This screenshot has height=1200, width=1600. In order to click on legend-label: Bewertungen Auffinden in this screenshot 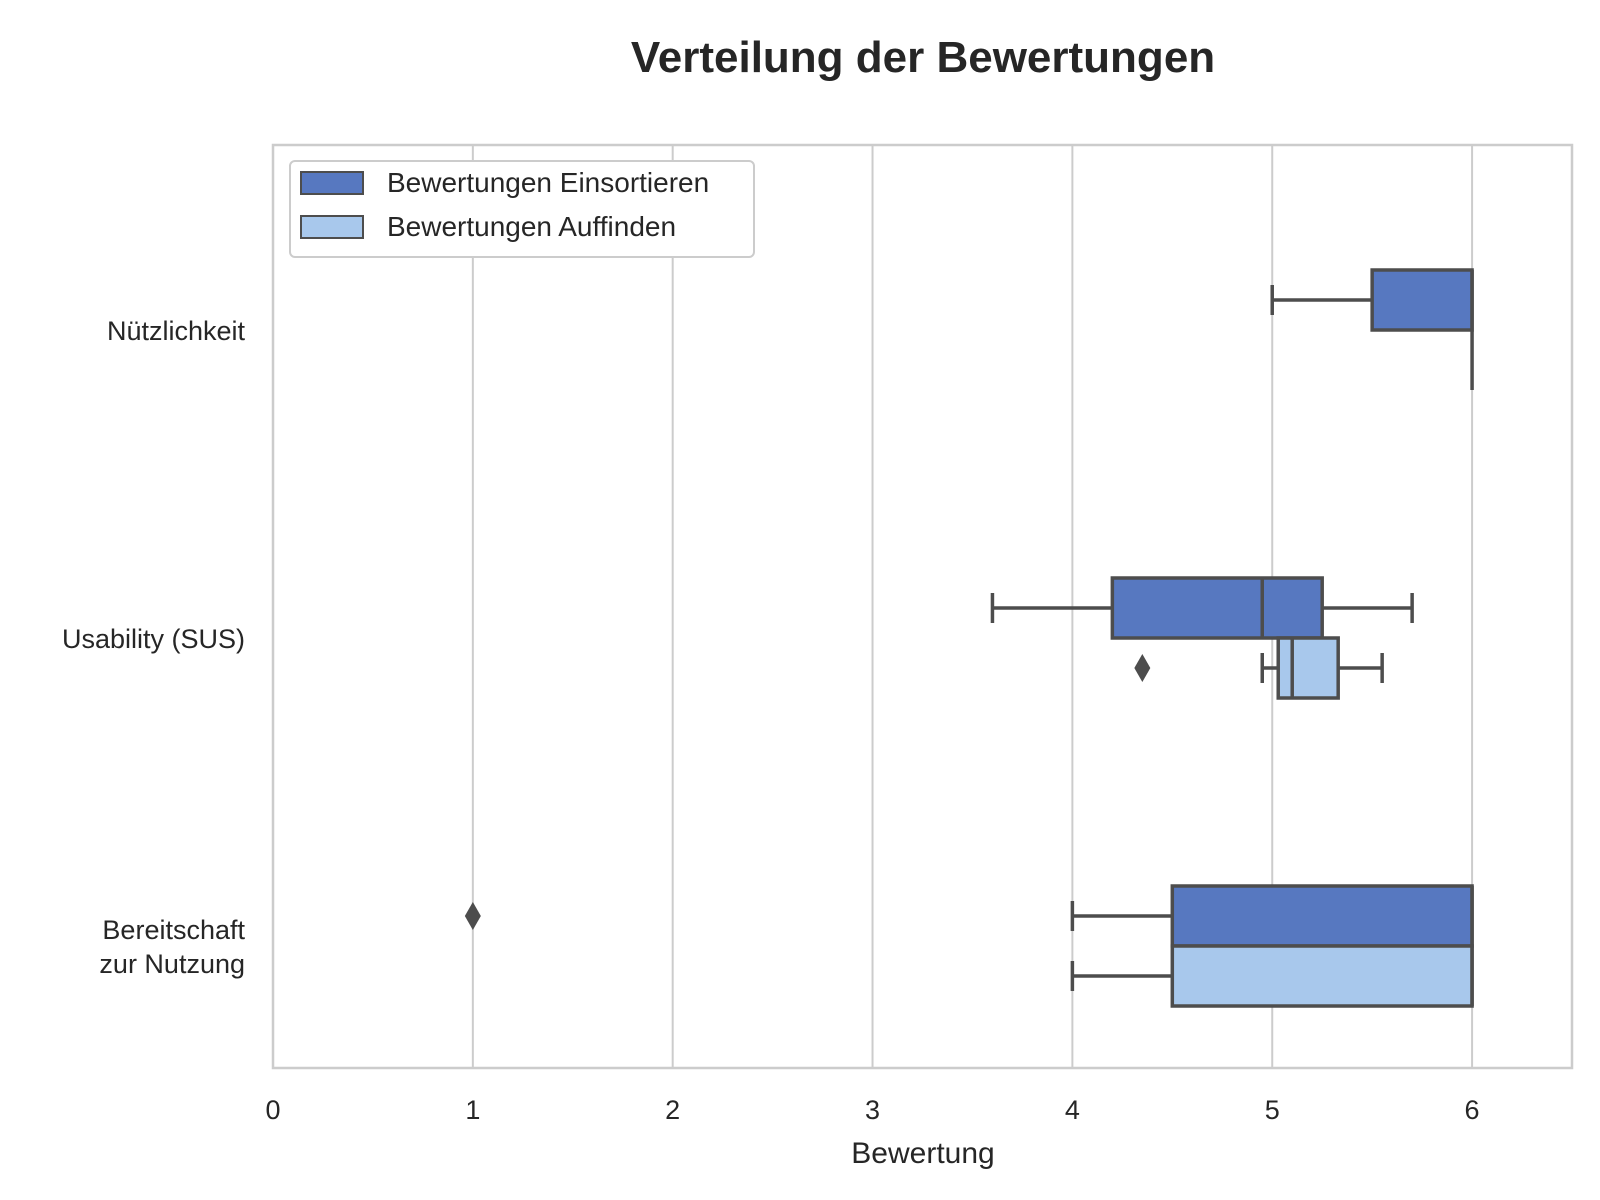, I will do `click(531, 226)`.